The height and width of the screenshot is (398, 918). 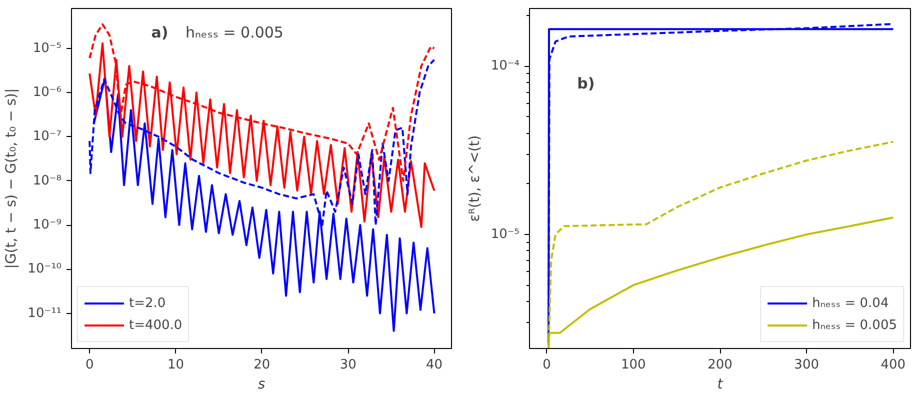 I want to click on annotation: b), so click(x=586, y=83).